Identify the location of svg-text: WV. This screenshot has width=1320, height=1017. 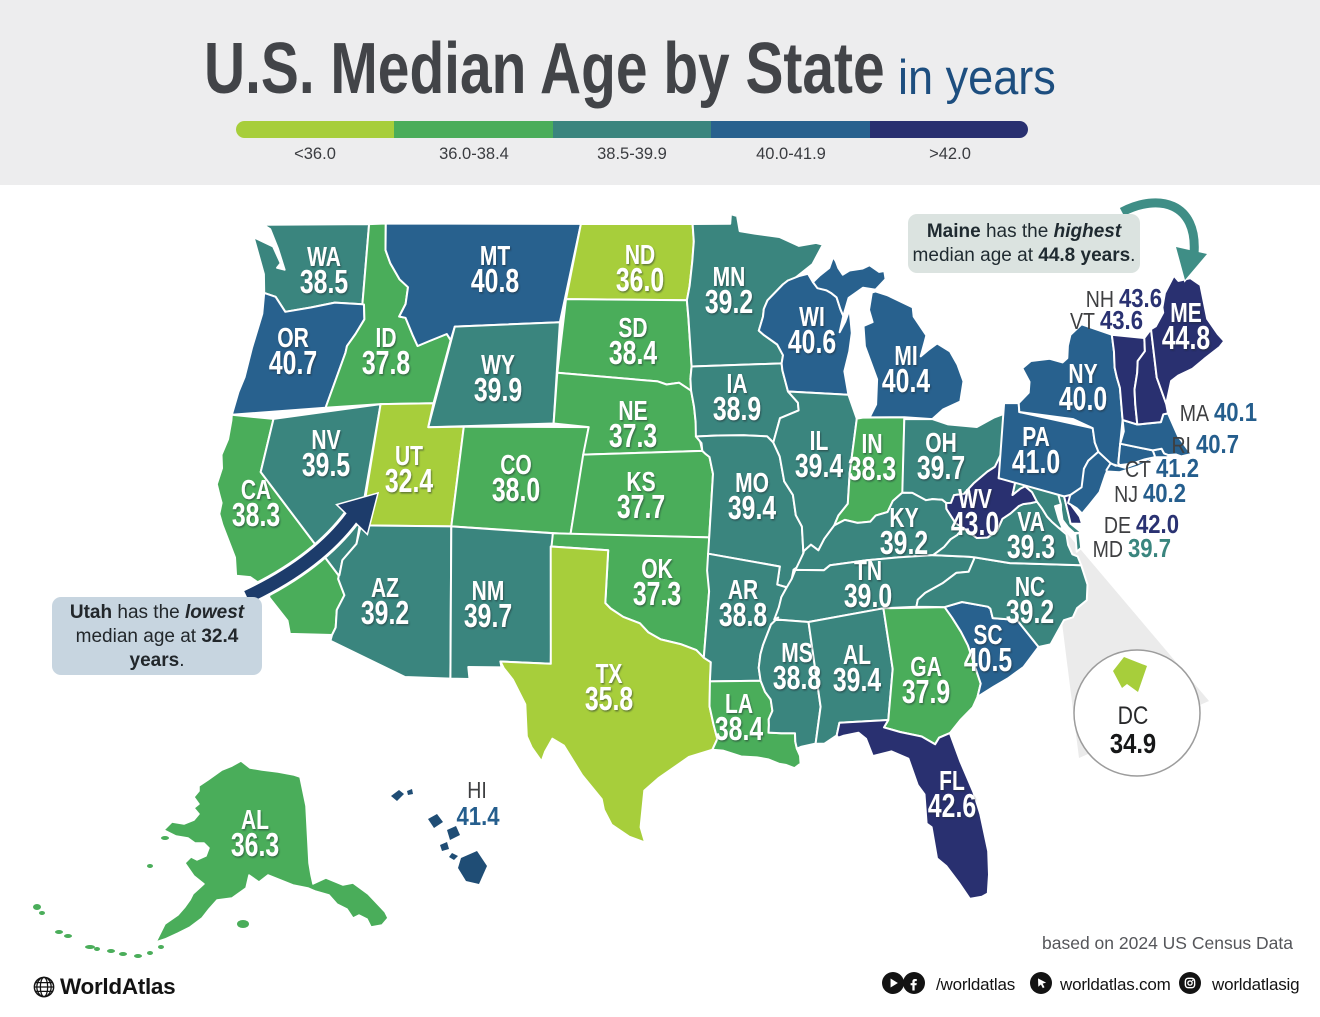
(975, 499).